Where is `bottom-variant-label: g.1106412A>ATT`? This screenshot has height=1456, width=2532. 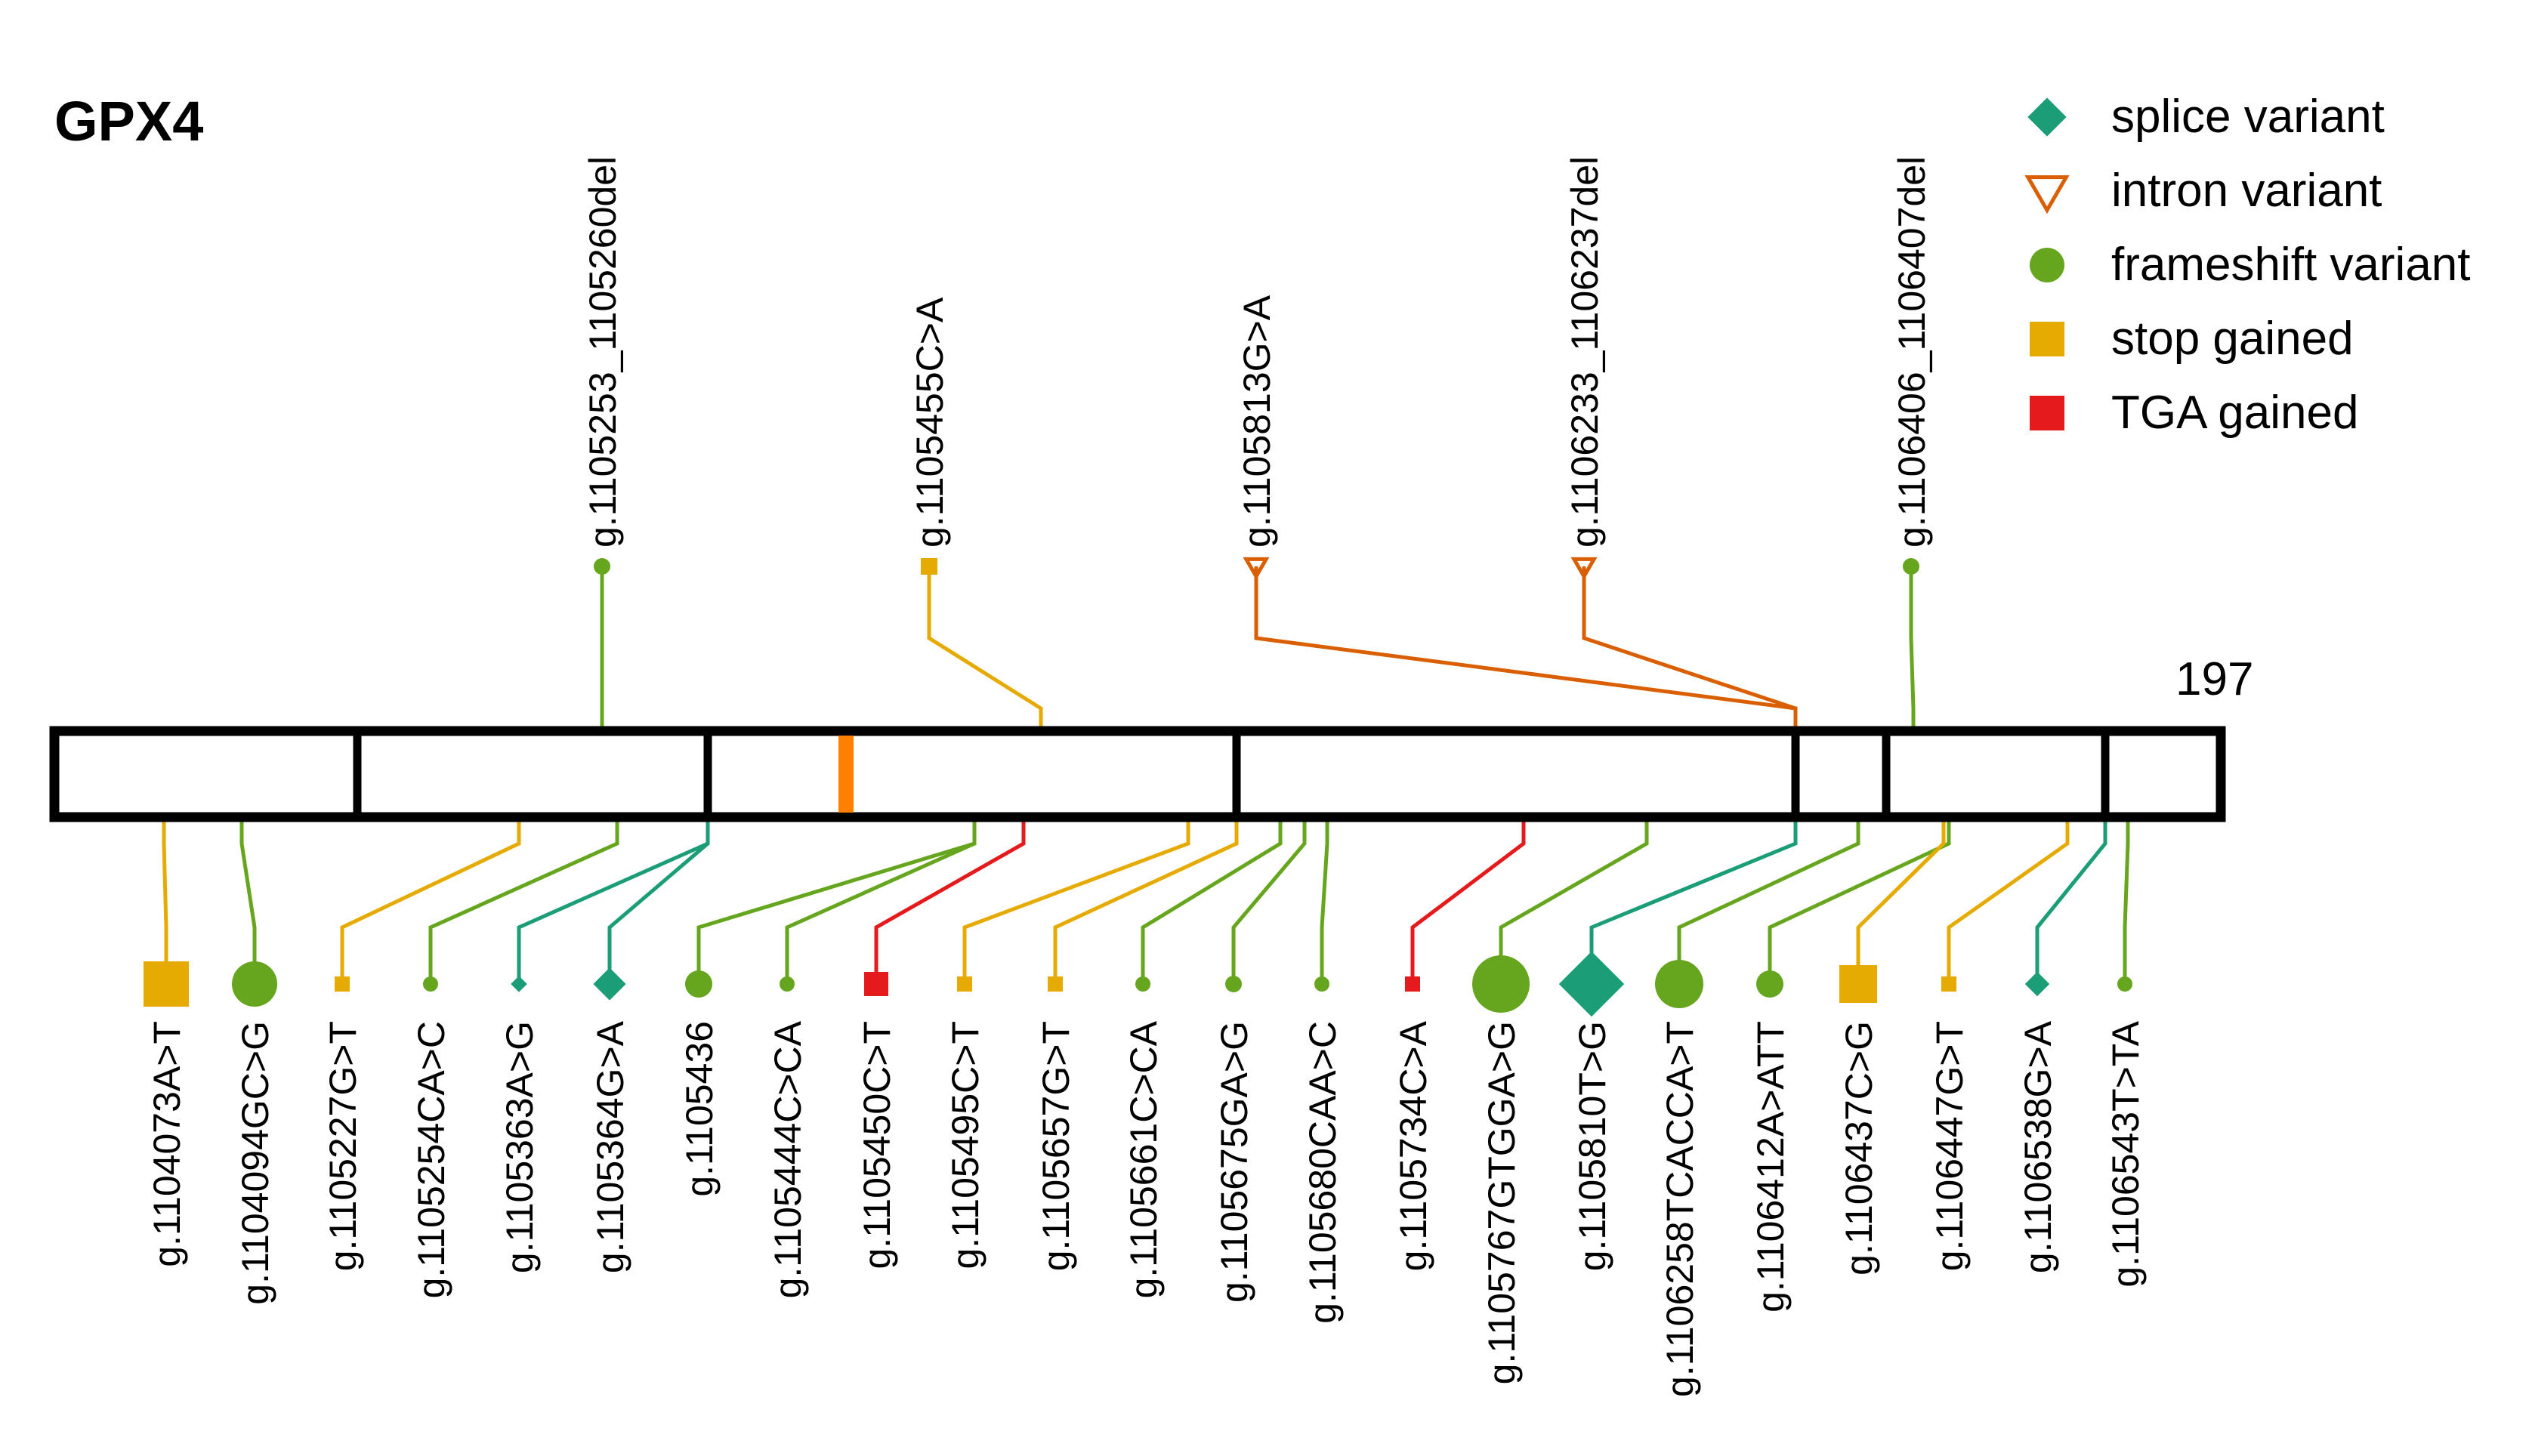
bottom-variant-label: g.1106412A>ATT is located at coordinates (1770, 1167).